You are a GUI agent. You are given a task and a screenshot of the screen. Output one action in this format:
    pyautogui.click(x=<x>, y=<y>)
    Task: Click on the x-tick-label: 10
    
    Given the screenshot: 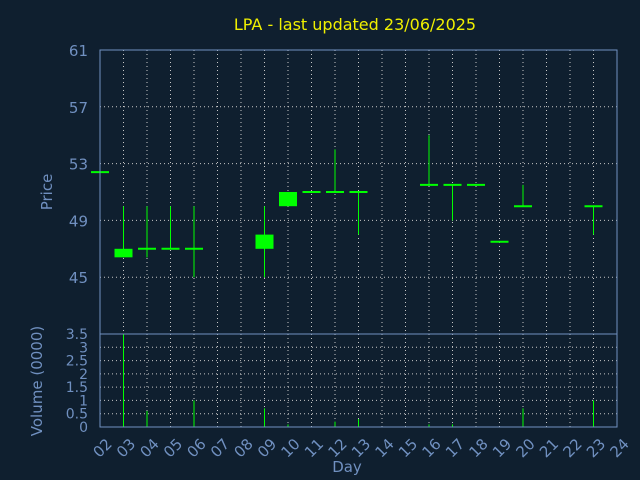 What is the action you would take?
    pyautogui.click(x=291, y=448)
    